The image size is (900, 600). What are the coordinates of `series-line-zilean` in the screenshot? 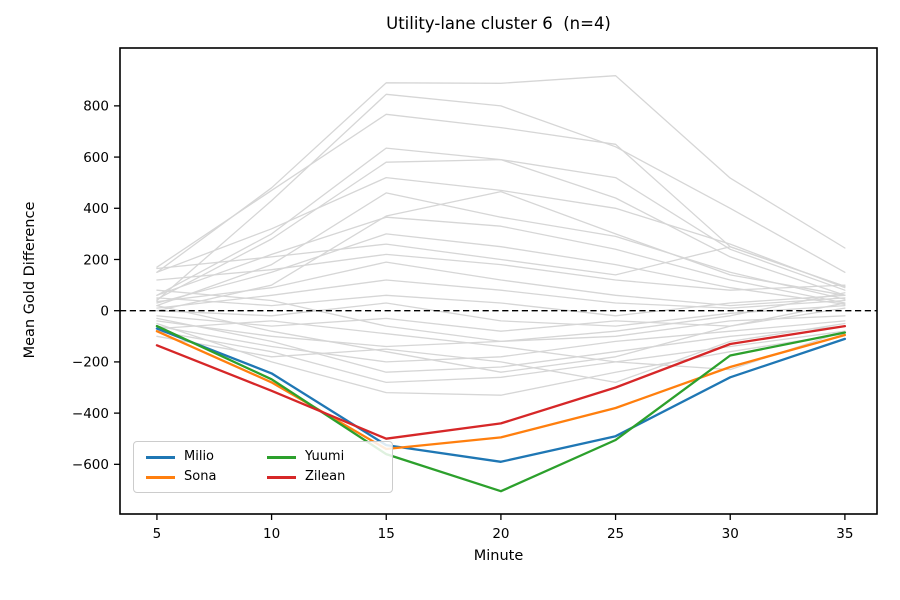 It's located at (501, 382).